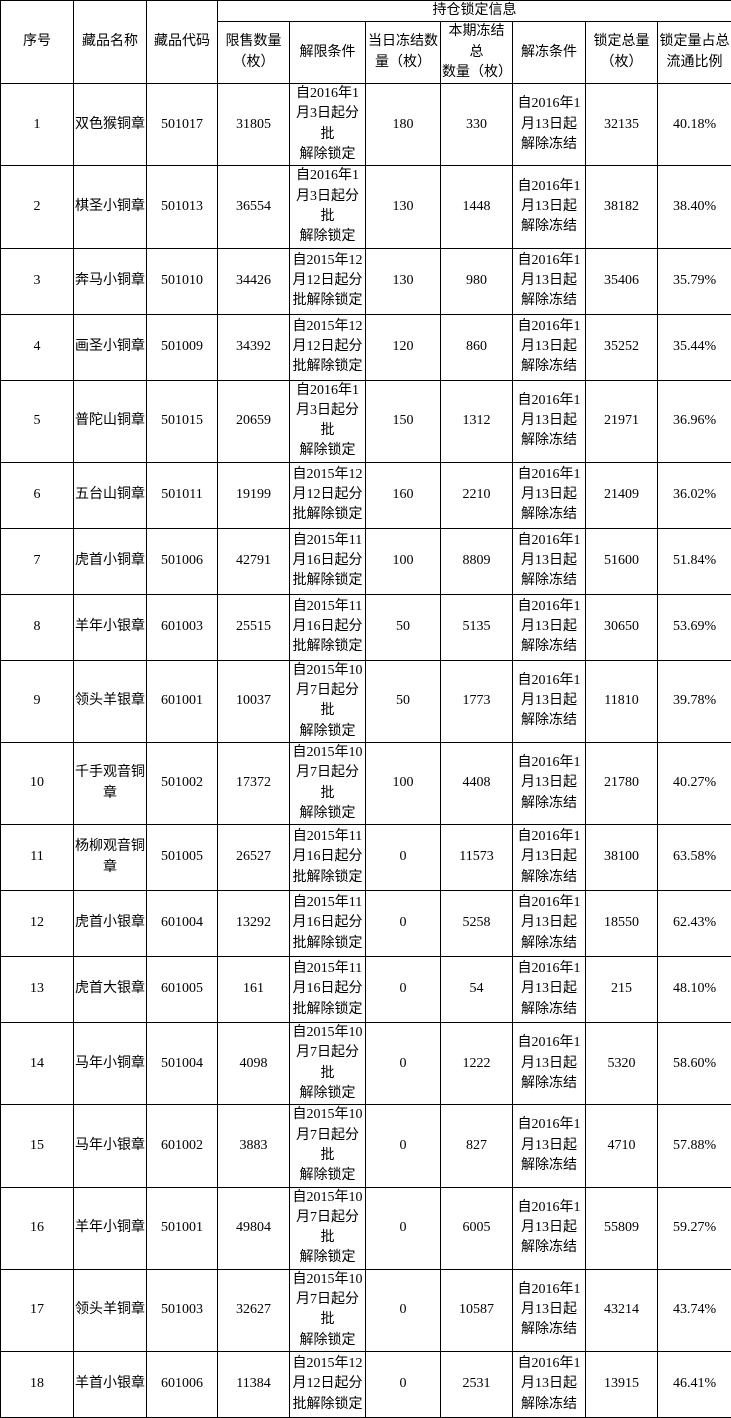  Describe the element at coordinates (694, 1064) in the screenshot. I see `table-cell: 58.60%` at that location.